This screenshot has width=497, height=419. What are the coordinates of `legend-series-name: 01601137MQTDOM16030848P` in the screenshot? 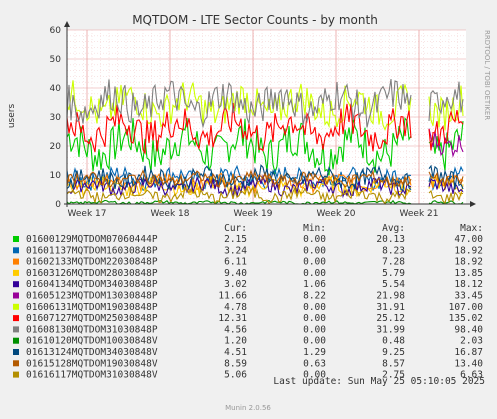 It's located at (92, 250).